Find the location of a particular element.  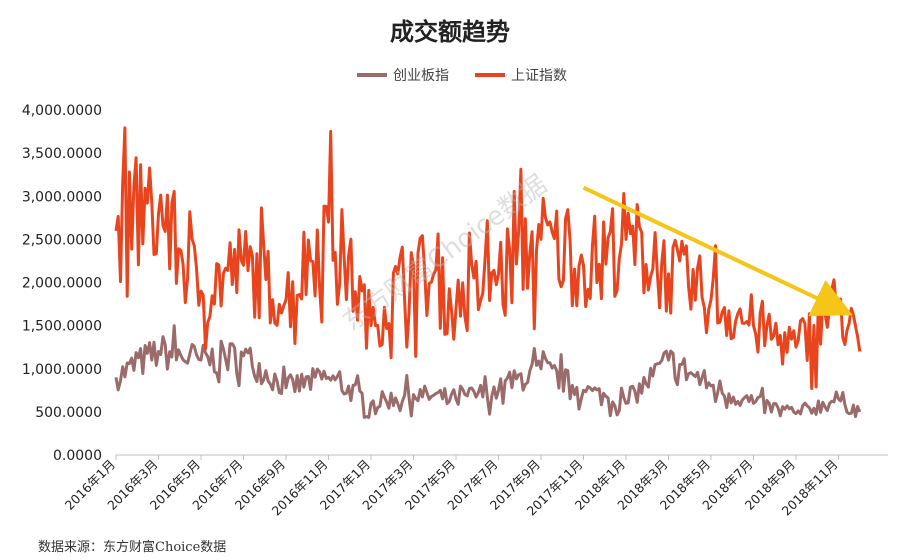

y-tick-label: 4,000.0000 is located at coordinates (62, 111).